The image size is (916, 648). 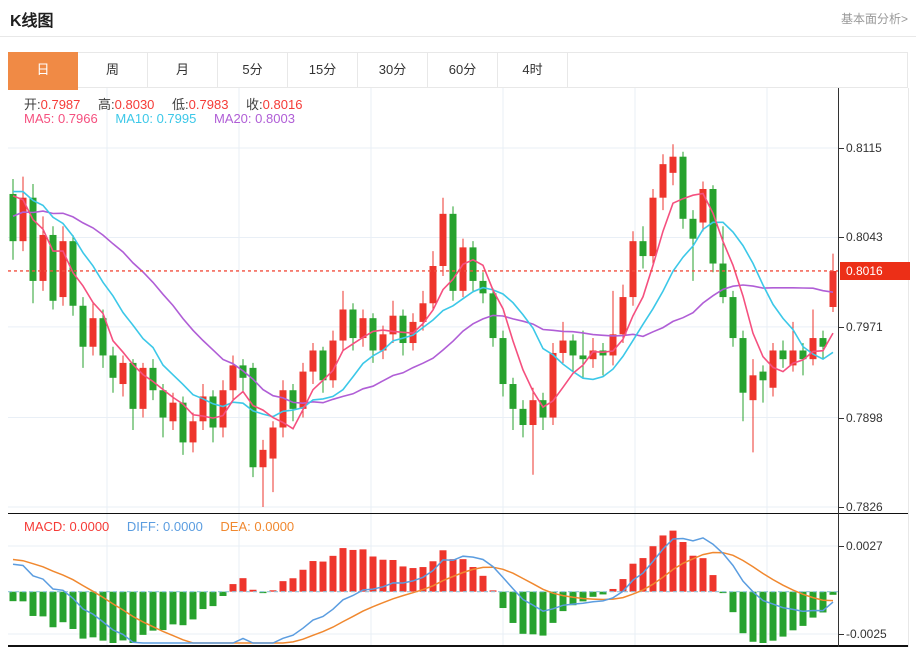 I want to click on ma5-label: MA5:, so click(x=39, y=118).